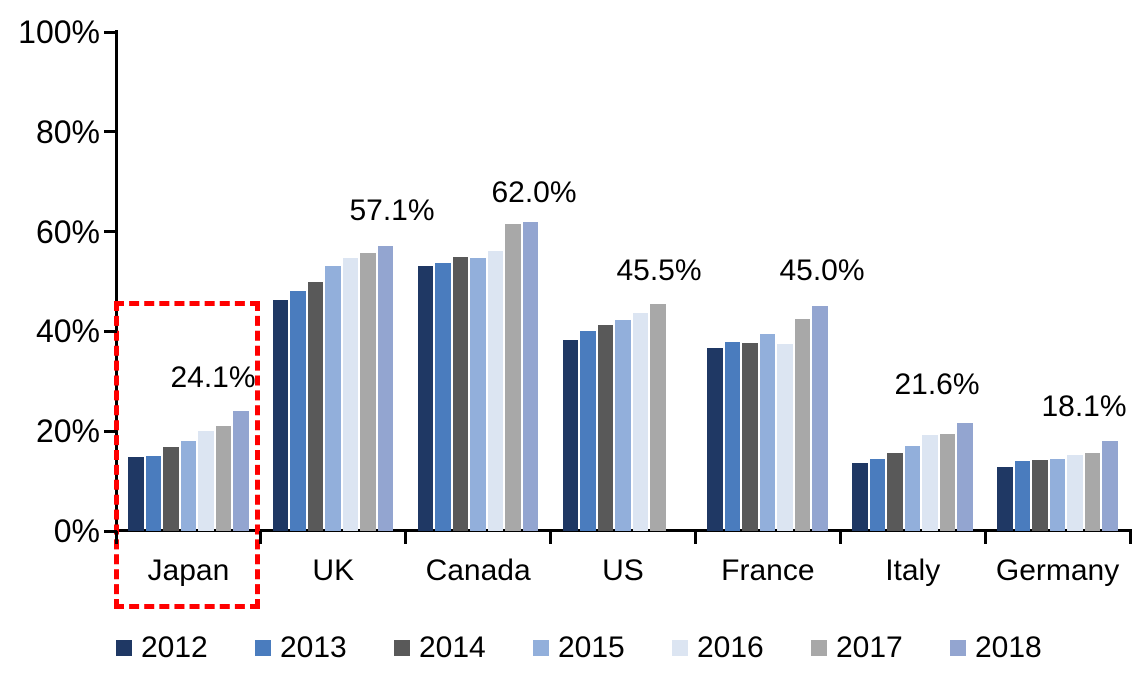 This screenshot has height=683, width=1142. I want to click on legend-item-2017: 2017, so click(857, 648).